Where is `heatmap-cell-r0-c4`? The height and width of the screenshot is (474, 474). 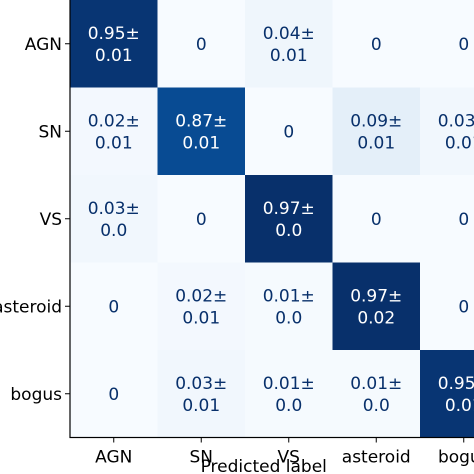
heatmap-cell-r0-c4 is located at coordinates (447, 44).